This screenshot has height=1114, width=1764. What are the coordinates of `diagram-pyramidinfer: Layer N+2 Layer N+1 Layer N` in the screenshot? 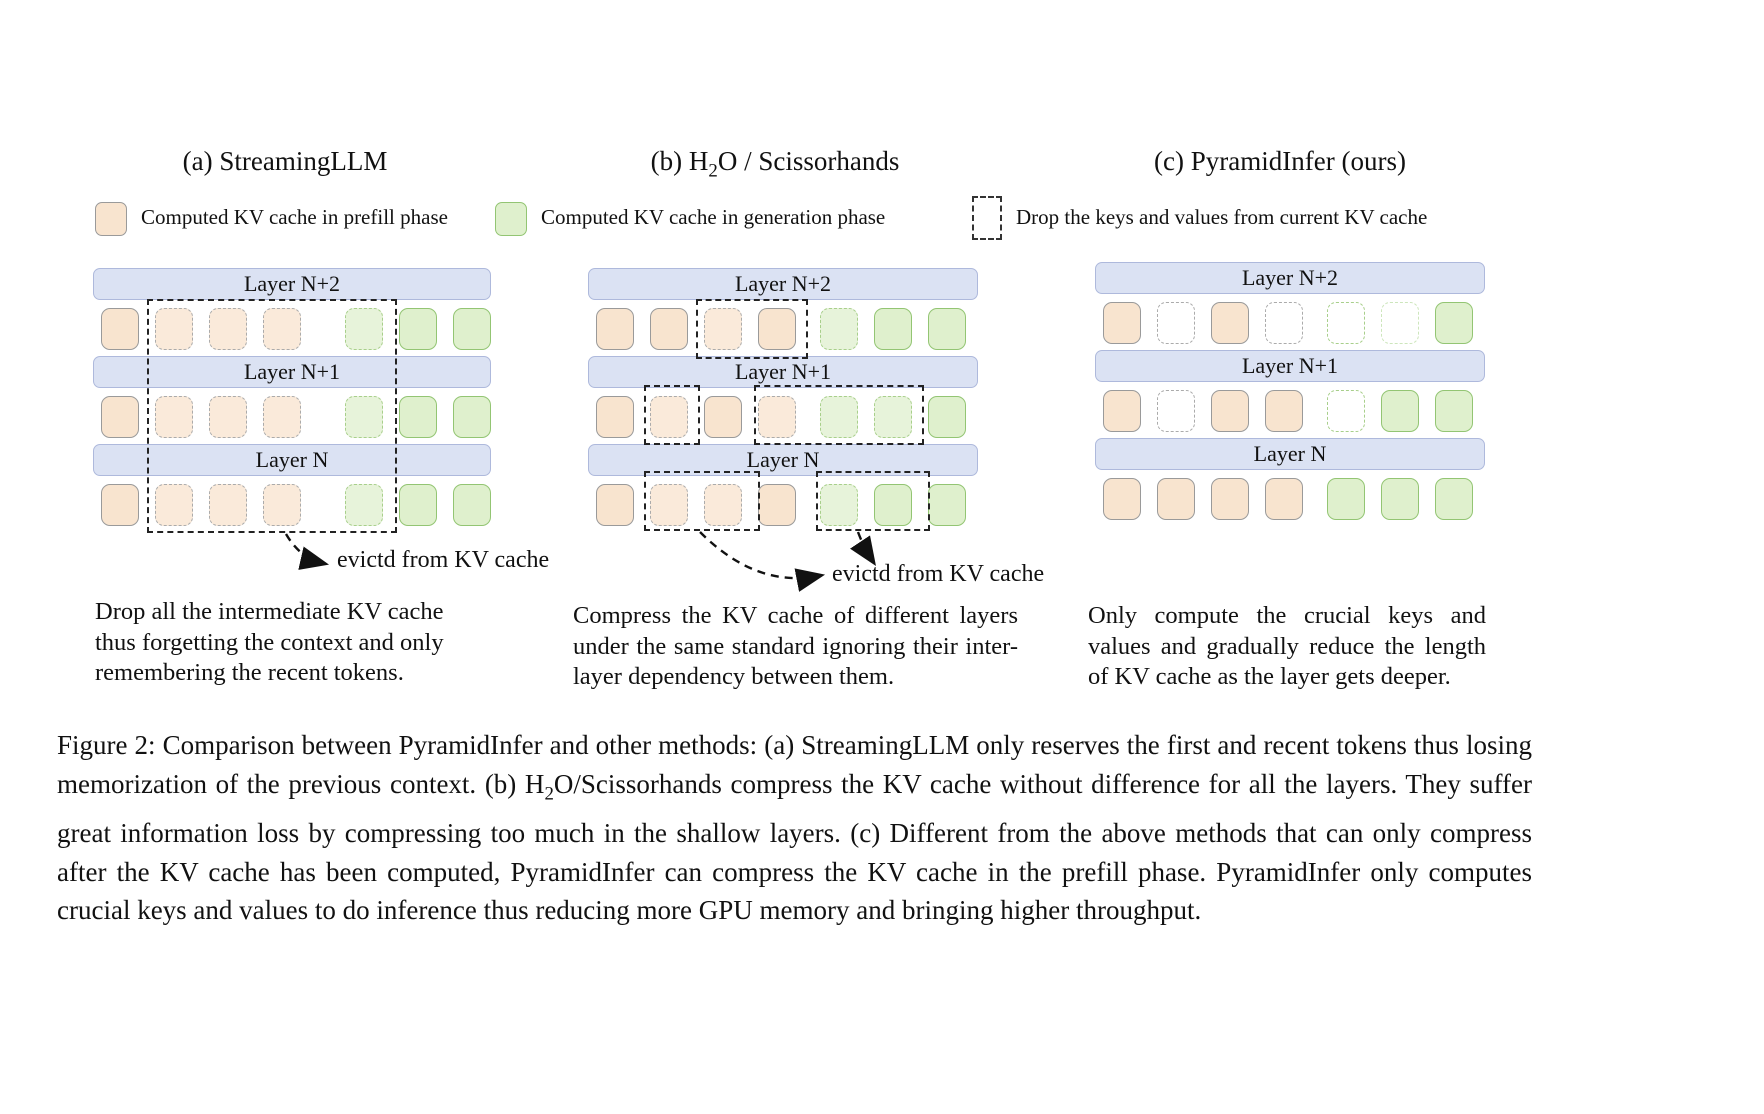 It's located at (1290, 394).